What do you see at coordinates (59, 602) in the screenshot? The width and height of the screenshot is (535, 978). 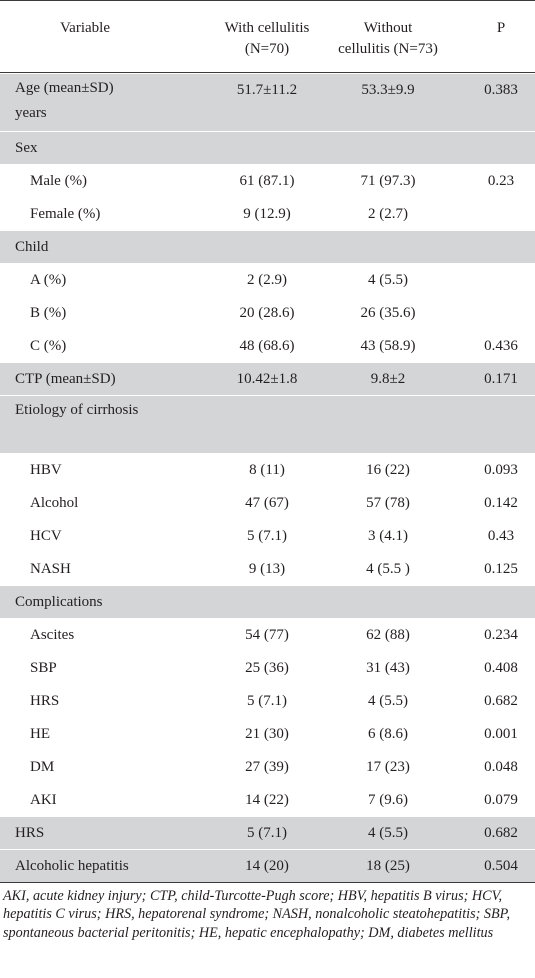 I see `row-label: Complications` at bounding box center [59, 602].